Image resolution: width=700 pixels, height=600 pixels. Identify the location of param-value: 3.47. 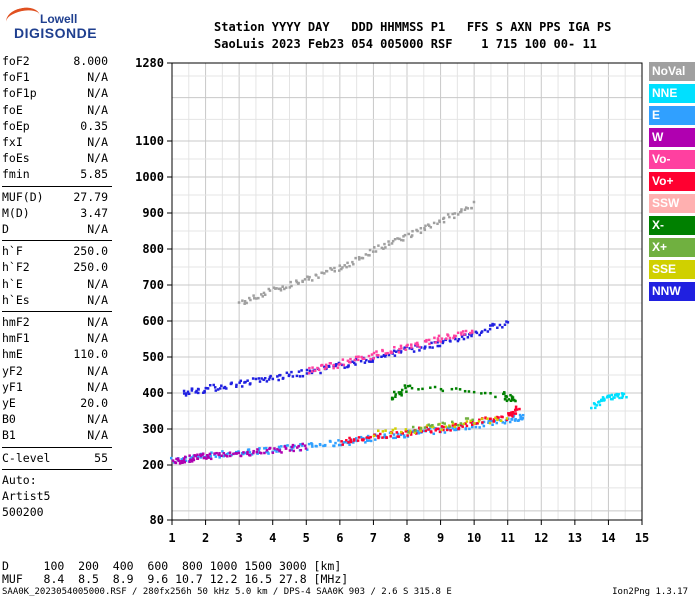
(94, 212).